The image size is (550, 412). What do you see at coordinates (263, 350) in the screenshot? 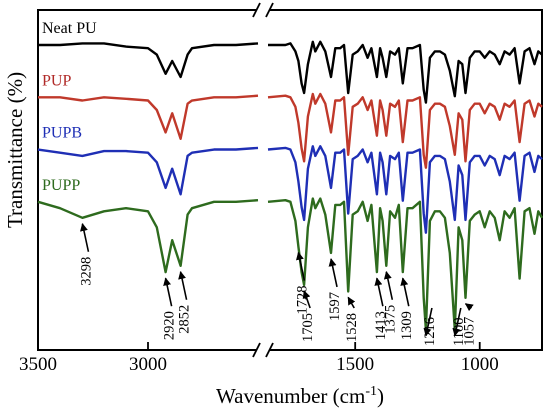
I see `axis-break-gap-bottom` at bounding box center [263, 350].